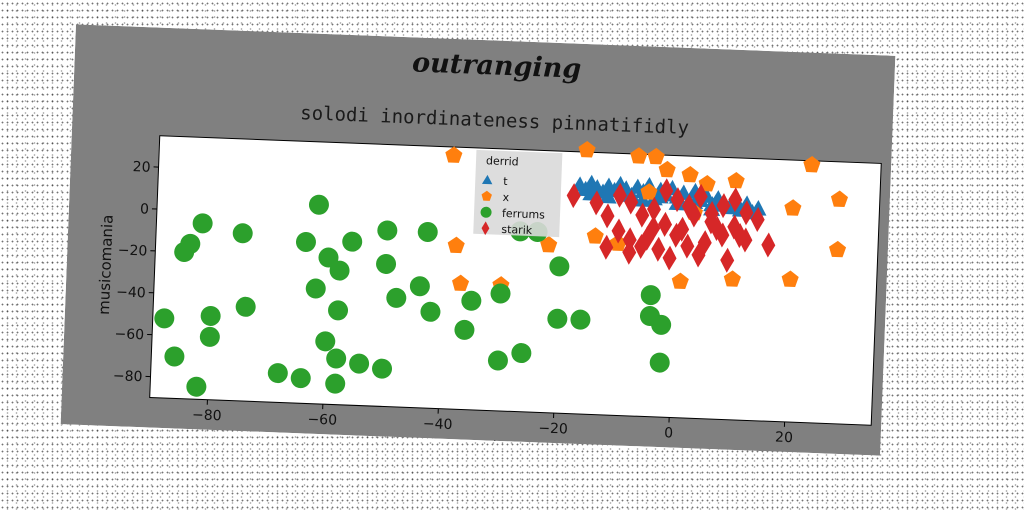 The image size is (1024, 512). What do you see at coordinates (486, 195) in the screenshot?
I see `legend-marker-x` at bounding box center [486, 195].